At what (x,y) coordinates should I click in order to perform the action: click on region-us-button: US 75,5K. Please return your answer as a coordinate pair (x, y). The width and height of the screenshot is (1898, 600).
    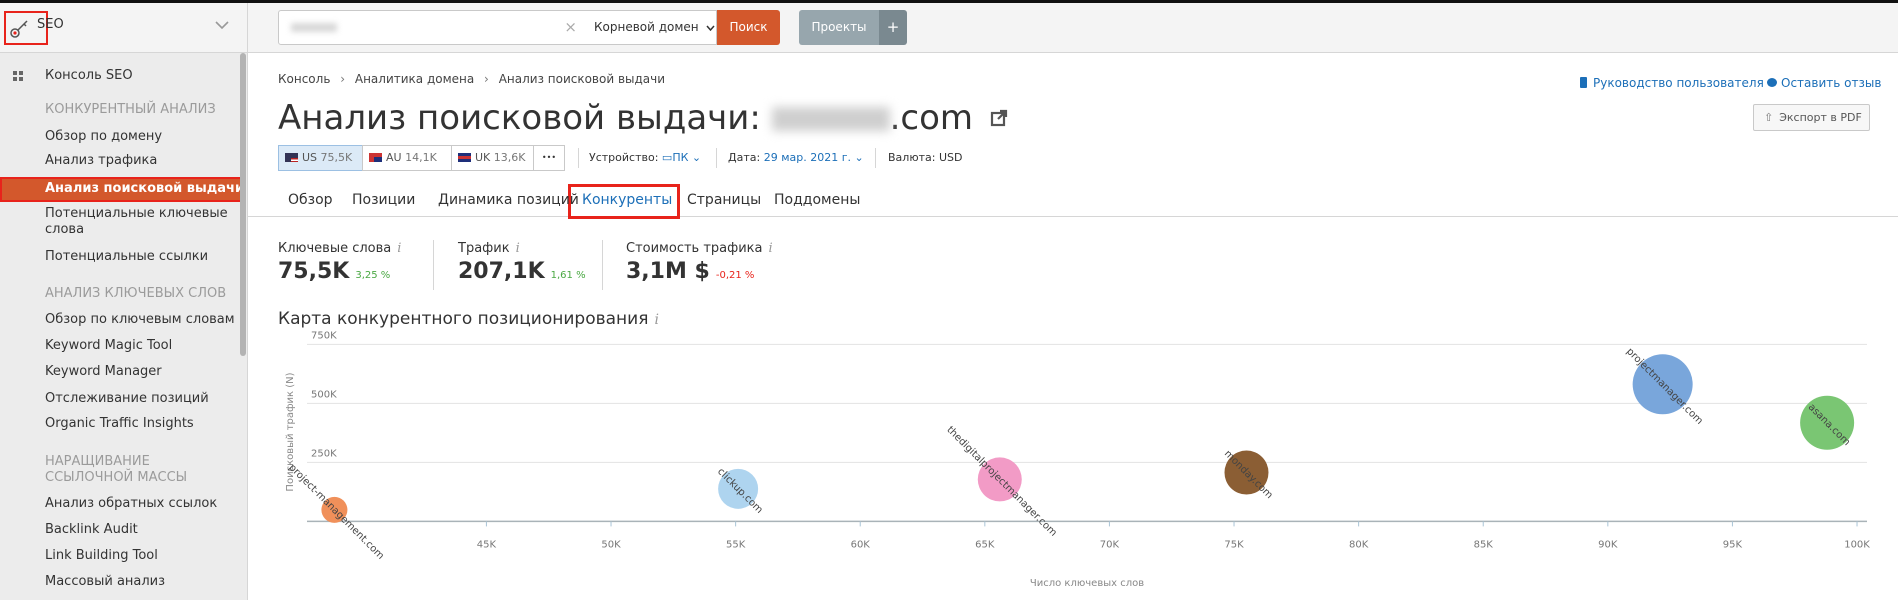
    Looking at the image, I should click on (320, 158).